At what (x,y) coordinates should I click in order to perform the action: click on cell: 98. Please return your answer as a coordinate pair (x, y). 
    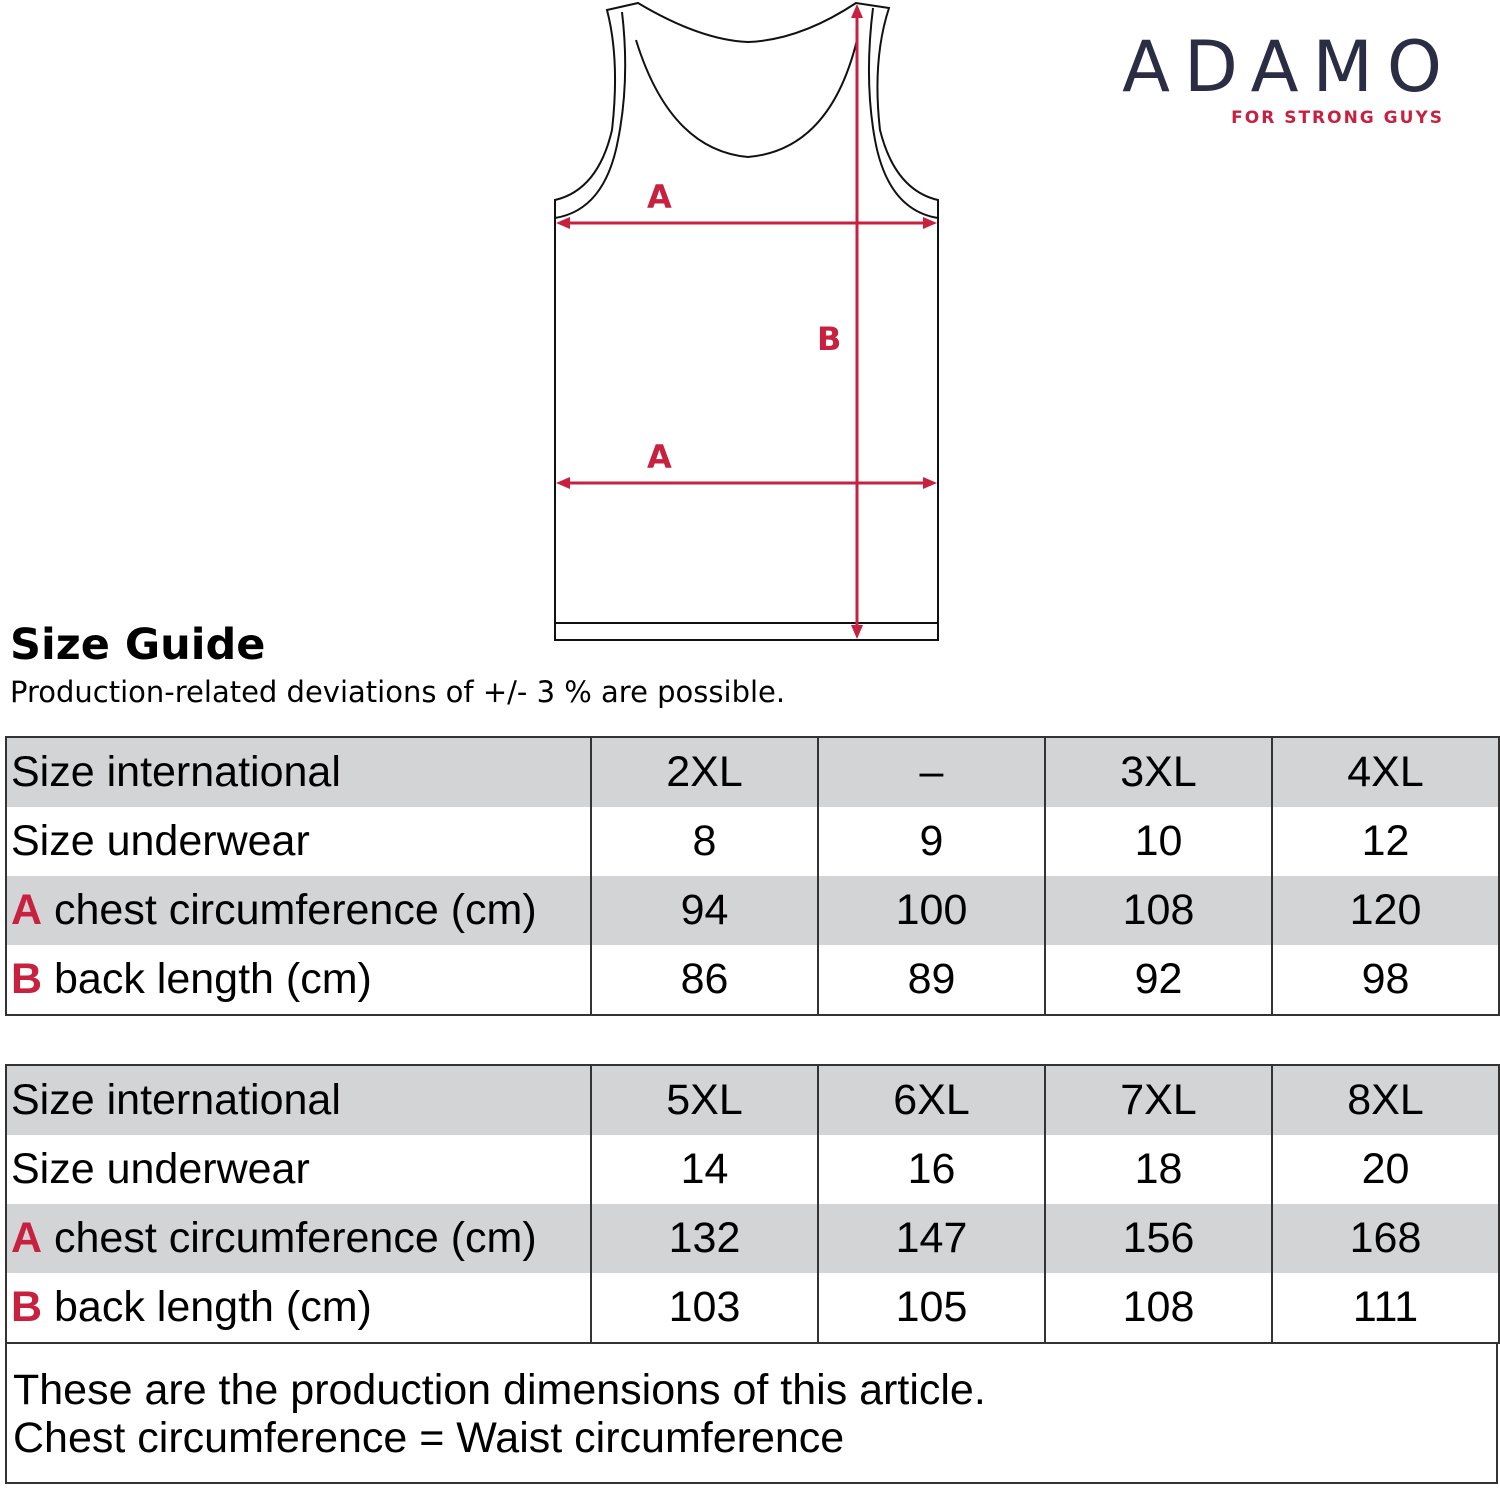
    Looking at the image, I should click on (1385, 980).